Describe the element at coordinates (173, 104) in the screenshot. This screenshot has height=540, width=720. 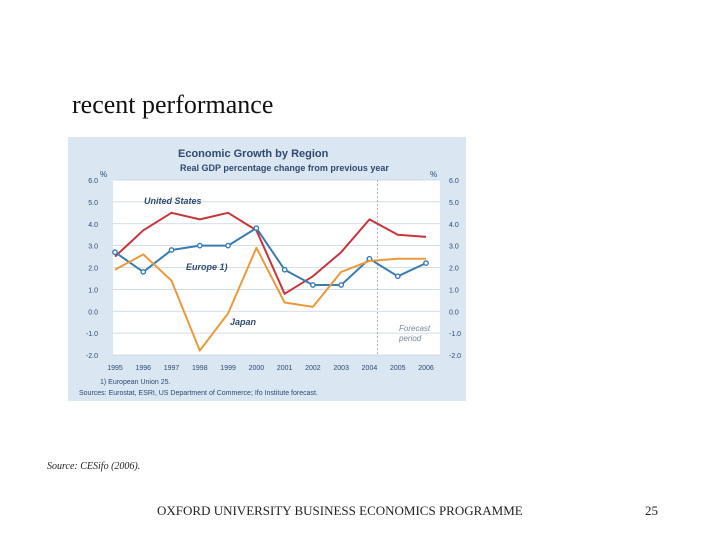
I see `slide-title: recent performance` at that location.